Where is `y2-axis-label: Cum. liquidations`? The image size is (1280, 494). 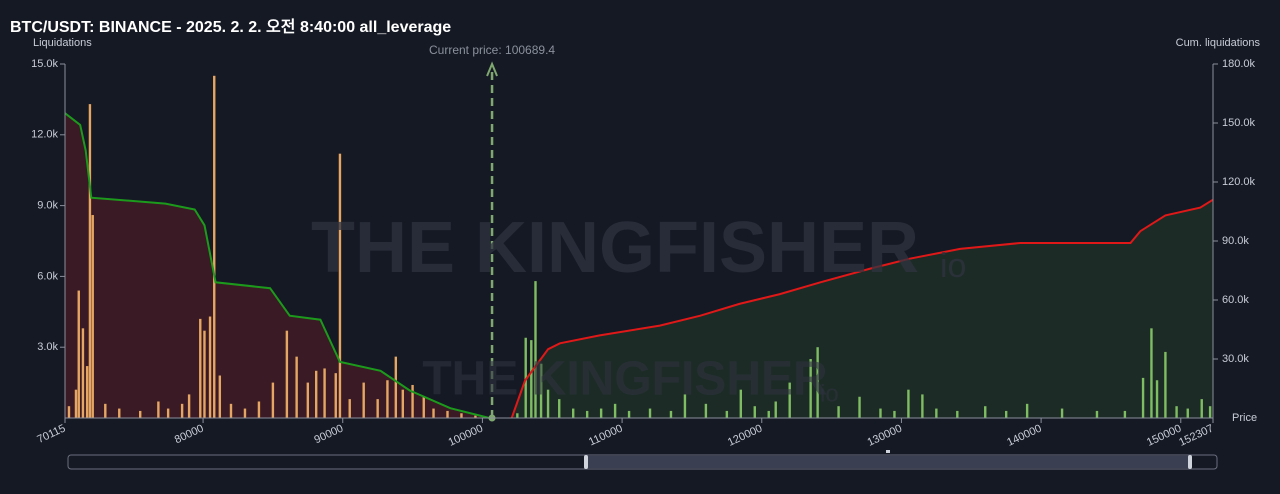 y2-axis-label: Cum. liquidations is located at coordinates (1218, 43).